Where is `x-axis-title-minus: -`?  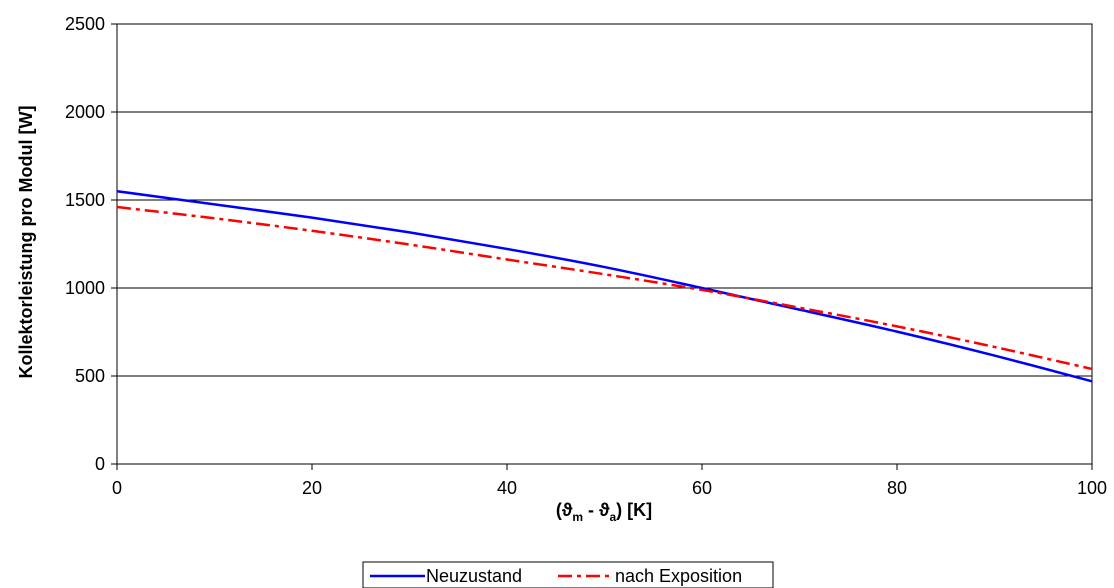
x-axis-title-minus: - is located at coordinates (591, 510).